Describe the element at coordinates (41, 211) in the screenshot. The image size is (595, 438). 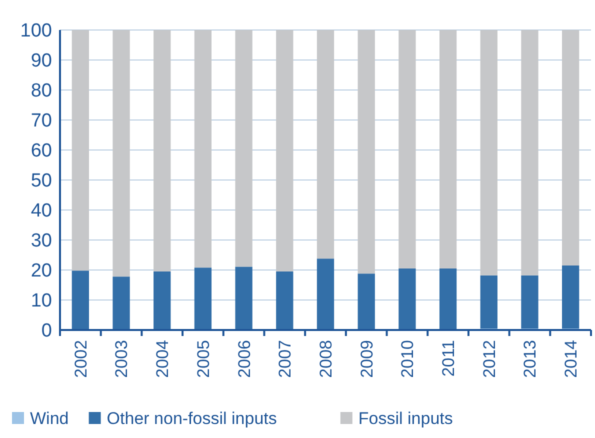
I see `y-tick-label: 40` at that location.